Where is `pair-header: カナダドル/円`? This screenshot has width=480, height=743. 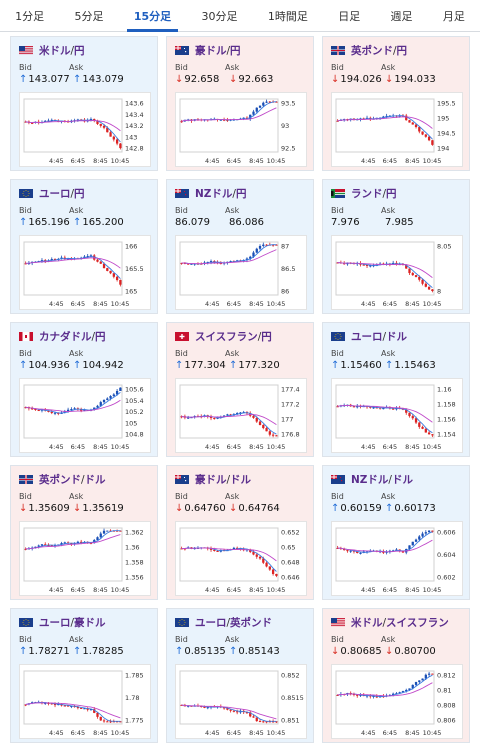
pair-header: カナダドル/円 is located at coordinates (85, 336).